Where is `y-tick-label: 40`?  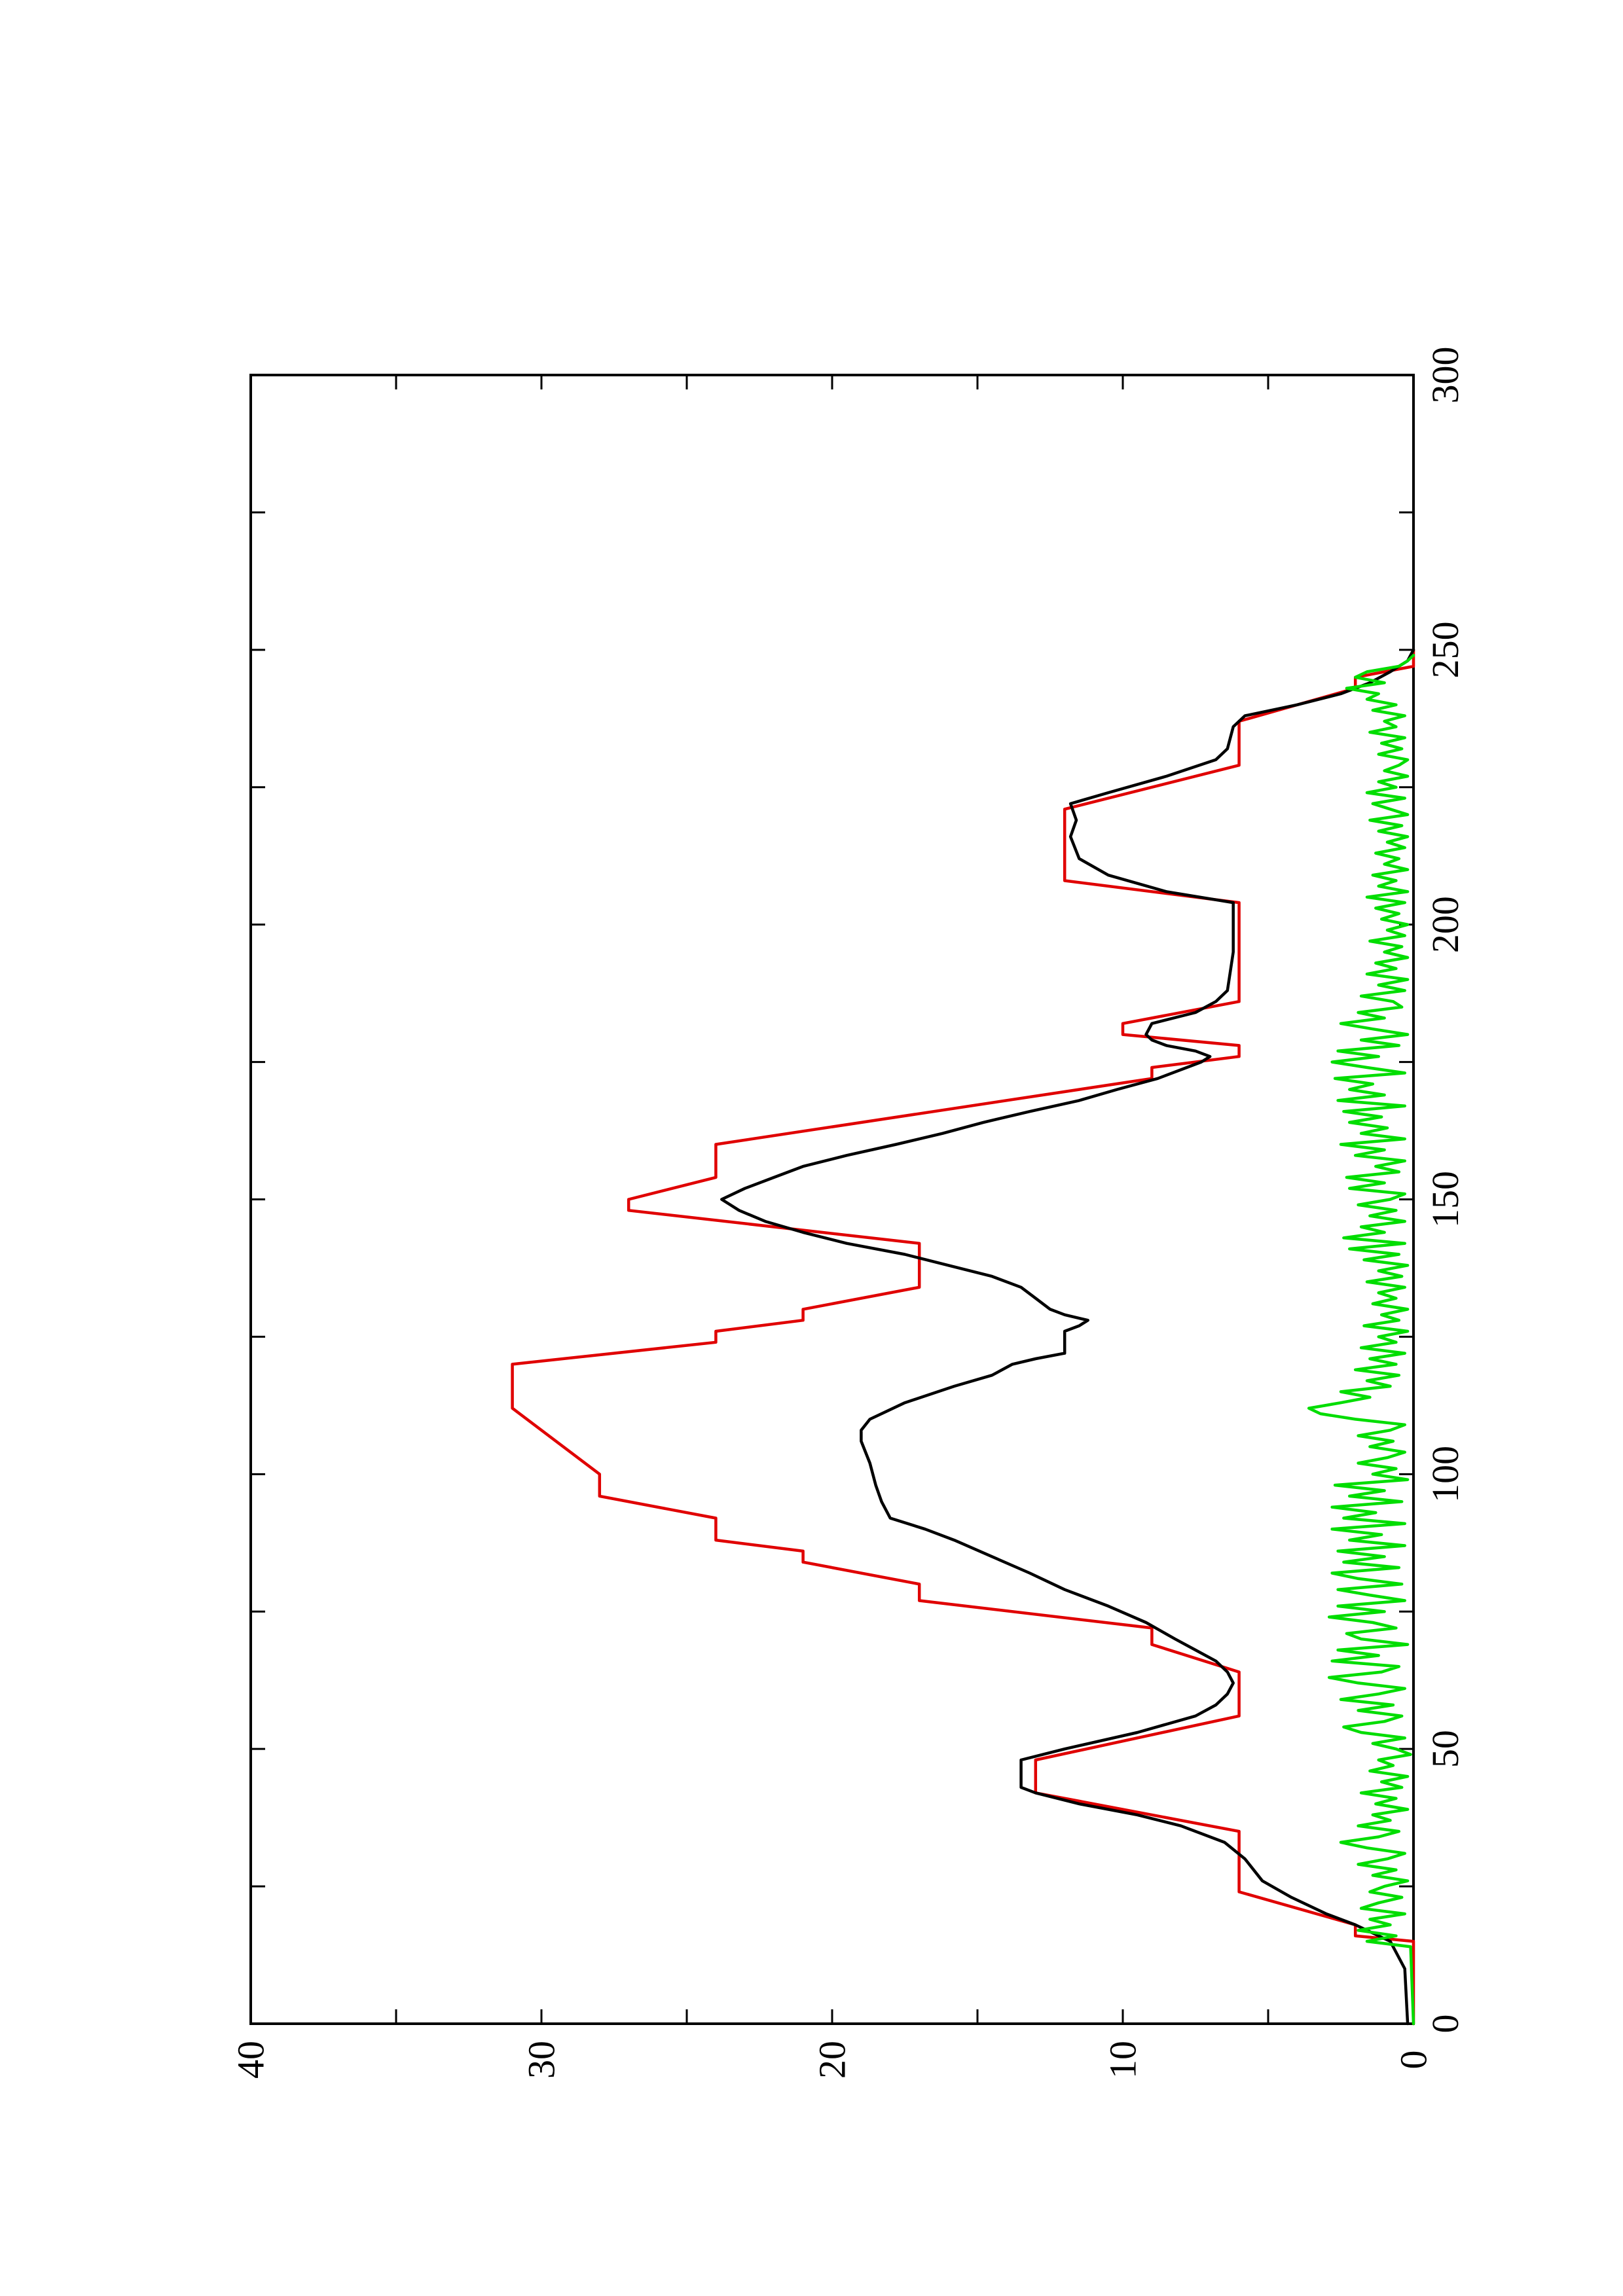 y-tick-label: 40 is located at coordinates (251, 2060).